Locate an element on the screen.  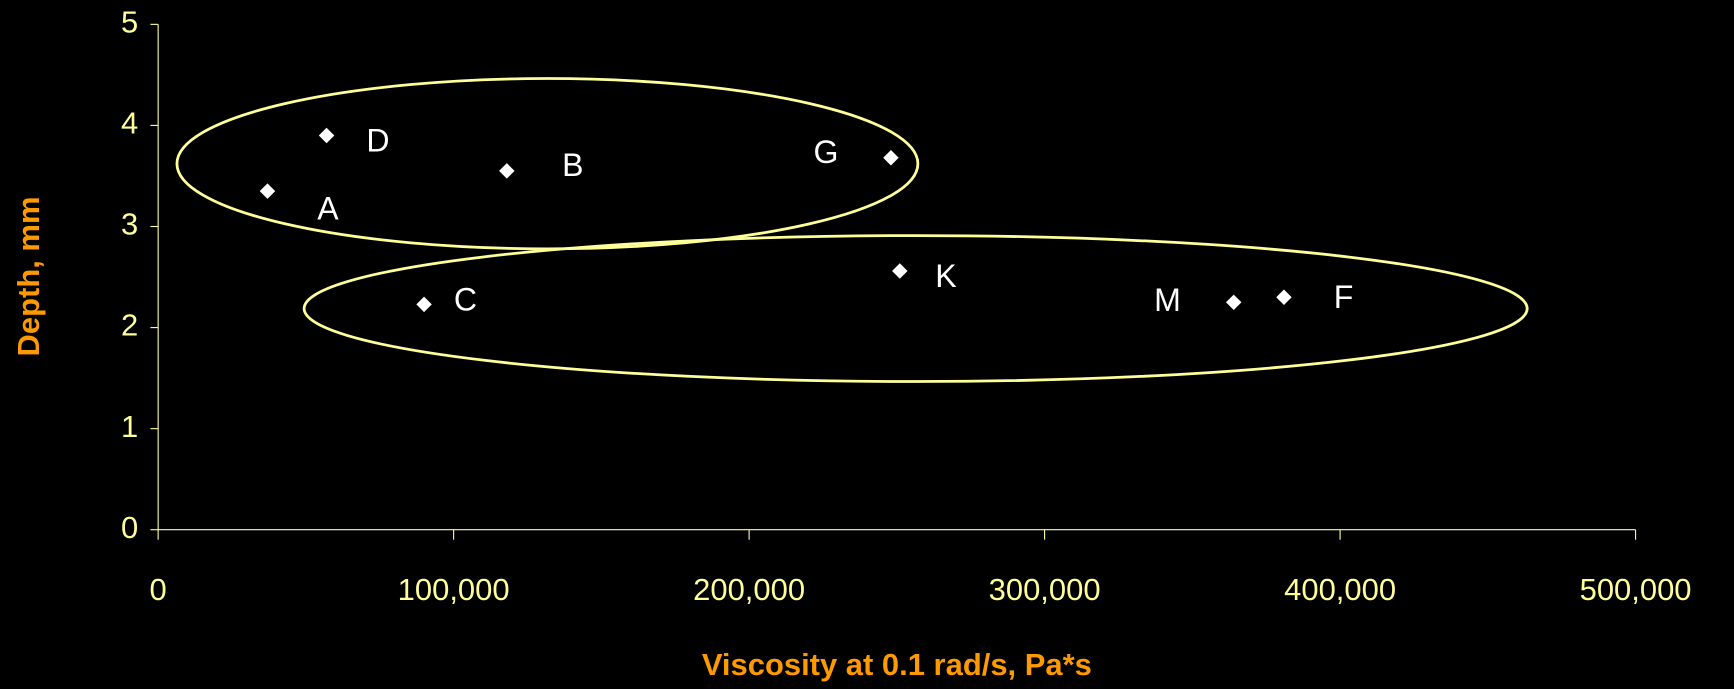
x-axis-title: Viscosity at 0.1 rad/s, Pa*s is located at coordinates (897, 664).